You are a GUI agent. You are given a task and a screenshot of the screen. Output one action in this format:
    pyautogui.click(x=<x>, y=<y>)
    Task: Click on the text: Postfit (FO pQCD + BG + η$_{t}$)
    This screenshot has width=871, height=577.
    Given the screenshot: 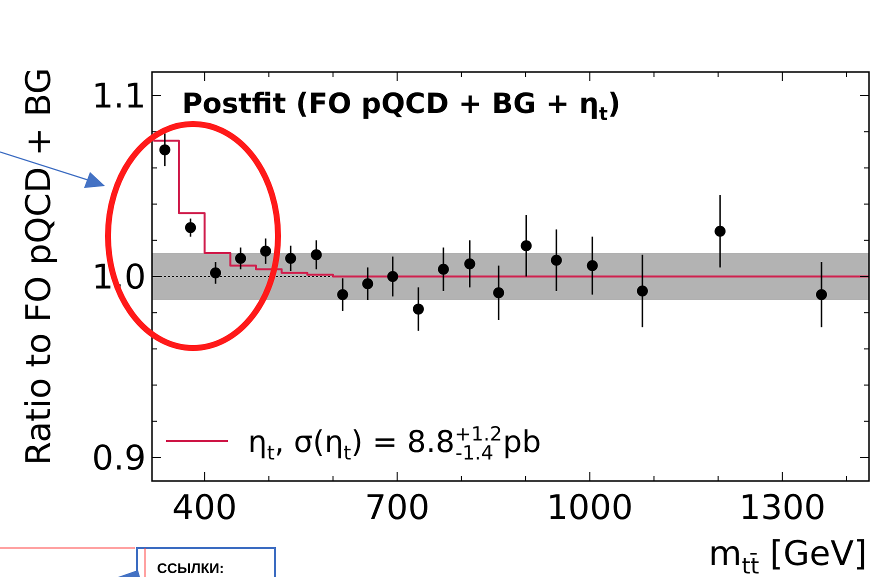 What is the action you would take?
    pyautogui.click(x=401, y=106)
    